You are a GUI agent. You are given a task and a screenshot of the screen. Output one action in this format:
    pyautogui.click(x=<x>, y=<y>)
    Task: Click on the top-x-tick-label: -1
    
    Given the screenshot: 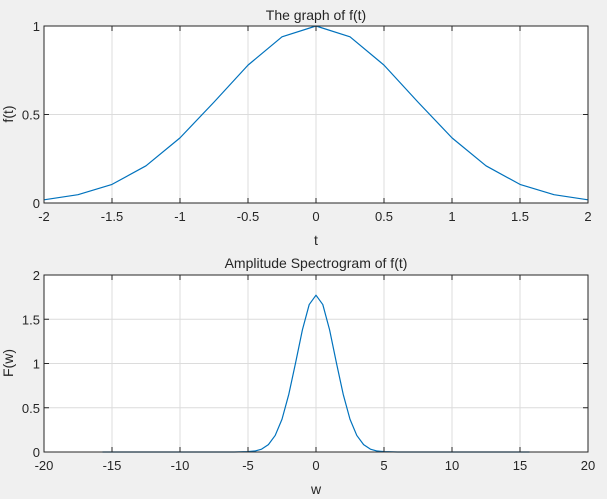 What is the action you would take?
    pyautogui.click(x=180, y=216)
    